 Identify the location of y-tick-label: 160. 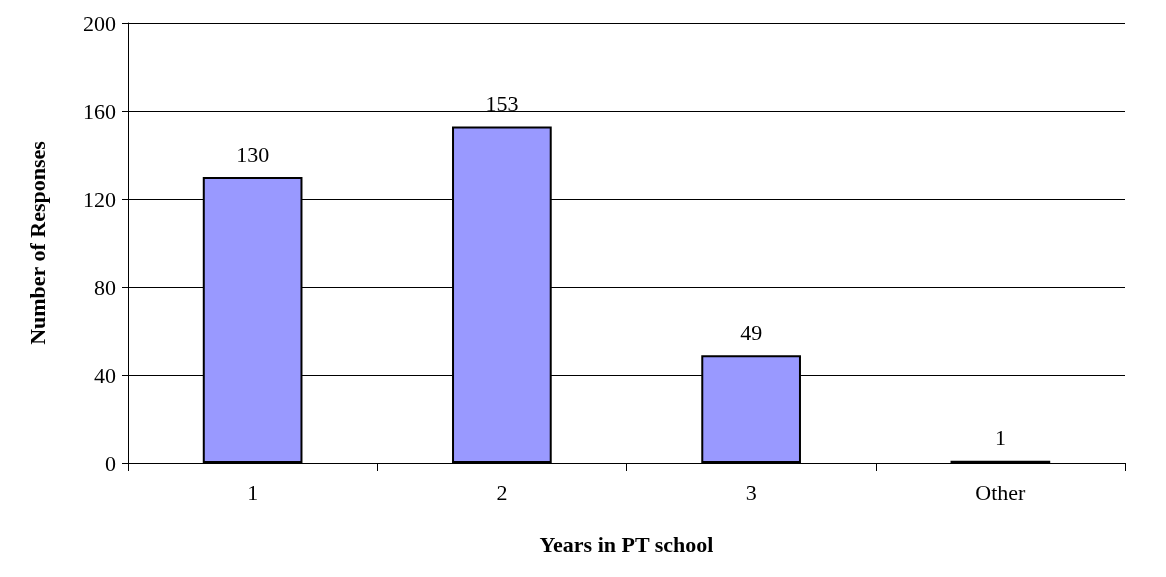
(99, 111).